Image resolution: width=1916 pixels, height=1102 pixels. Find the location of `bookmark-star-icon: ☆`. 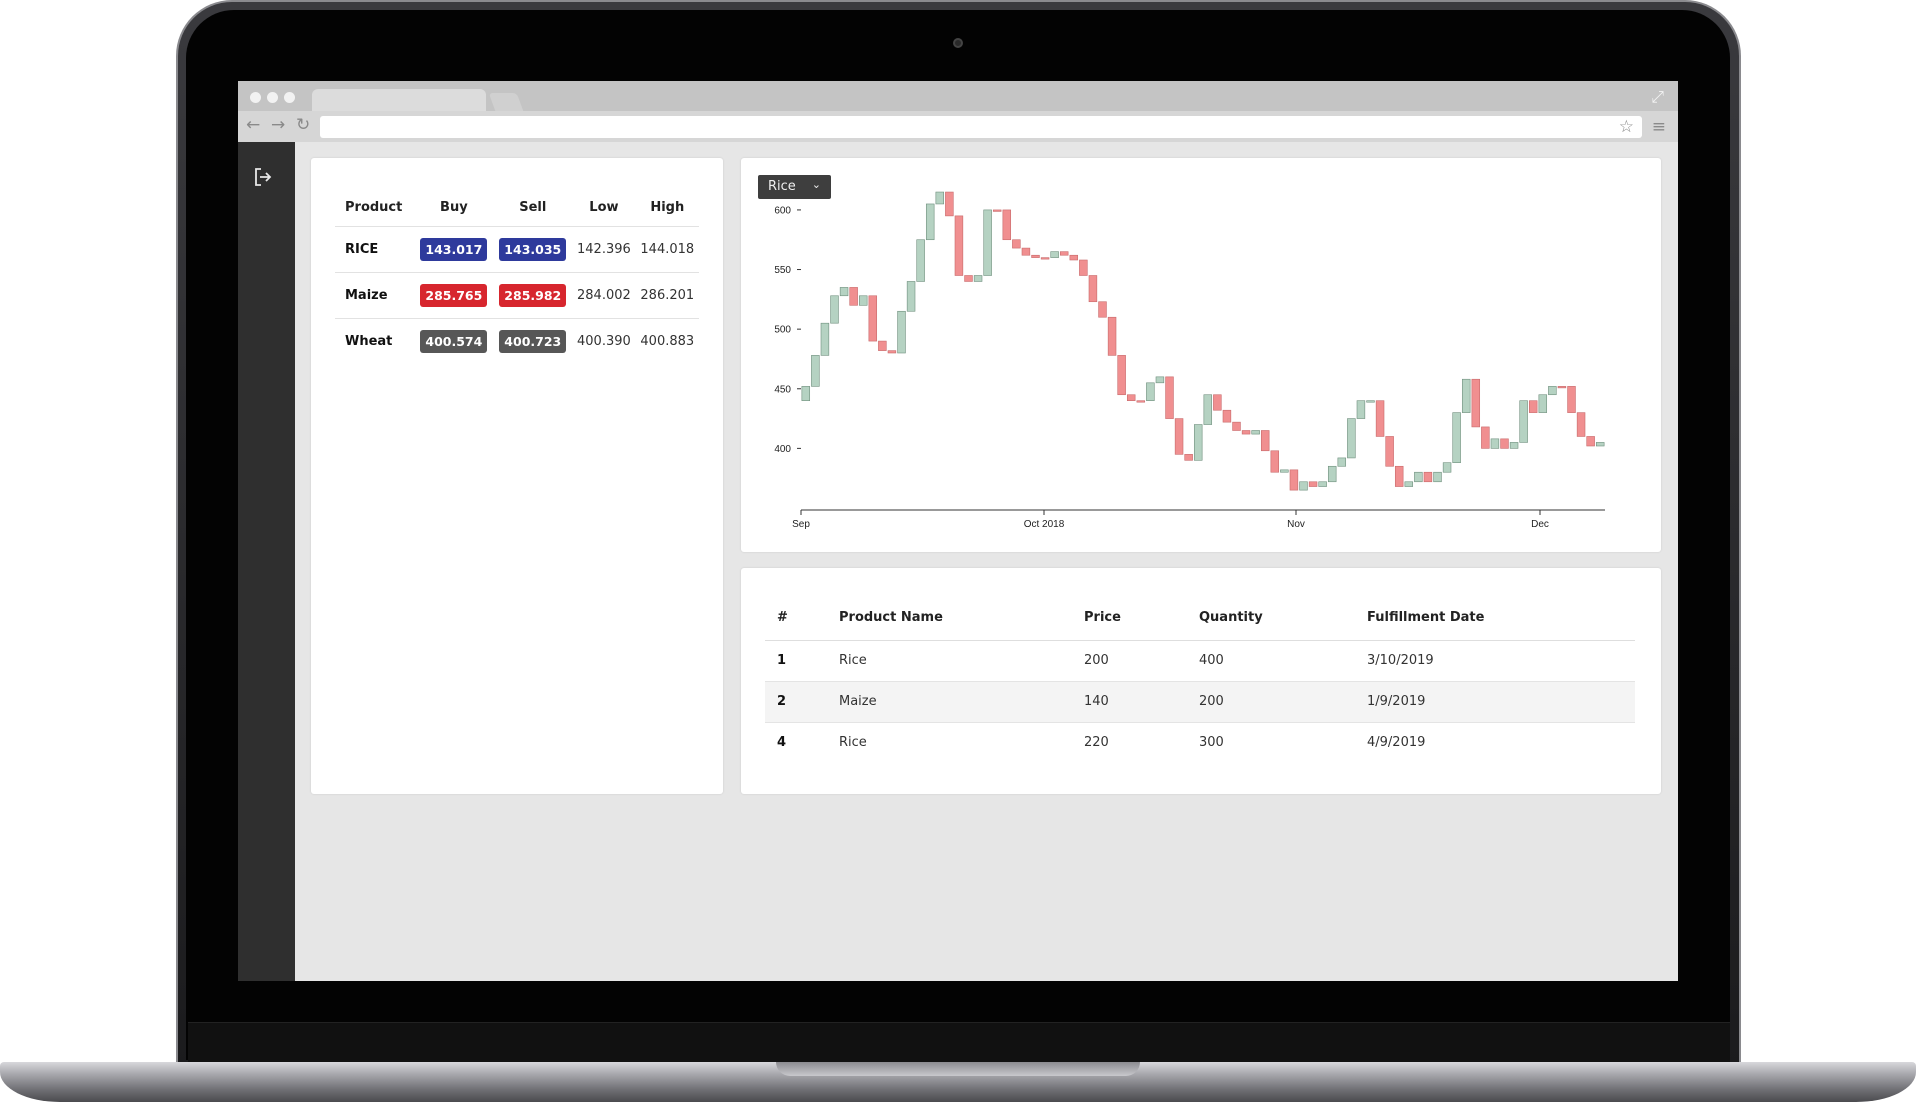

bookmark-star-icon: ☆ is located at coordinates (1626, 127).